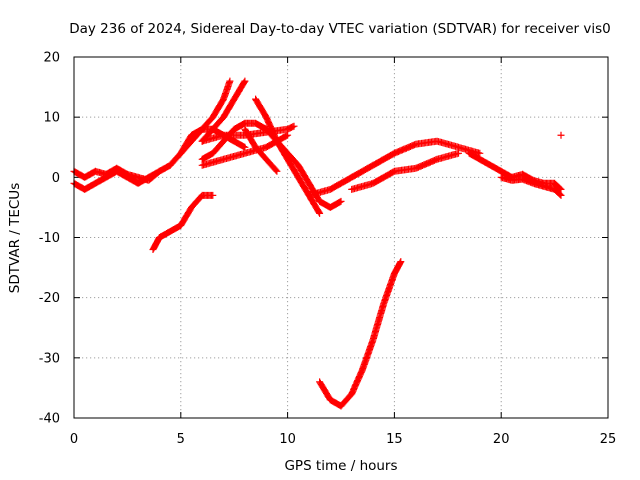 The width and height of the screenshot is (640, 480). What do you see at coordinates (234, 141) in the screenshot?
I see `data-series-arc-mid-upper` at bounding box center [234, 141].